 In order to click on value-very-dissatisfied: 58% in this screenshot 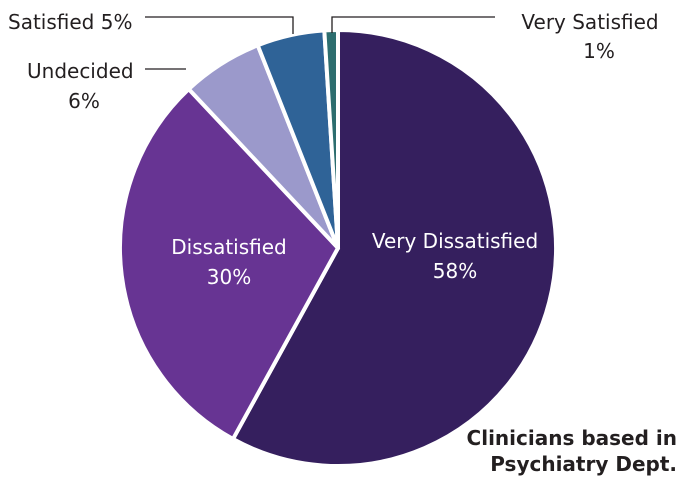, I will do `click(455, 271)`.